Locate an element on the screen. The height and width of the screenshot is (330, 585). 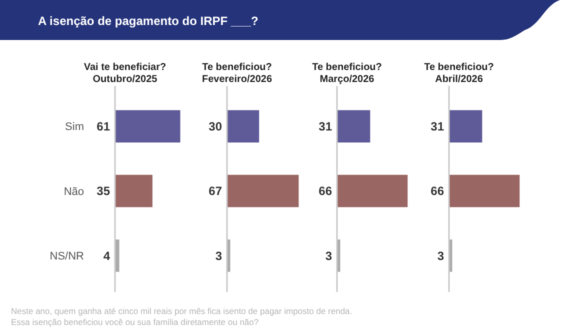
chart-subtitle: Outubro/2025 is located at coordinates (125, 79).